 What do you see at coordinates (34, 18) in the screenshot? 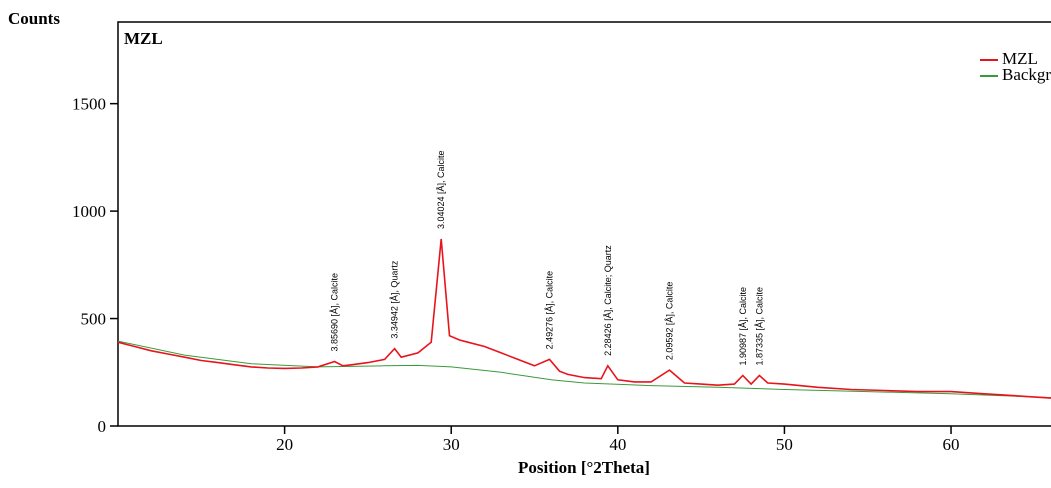
I see `y-axis-label: Counts` at bounding box center [34, 18].